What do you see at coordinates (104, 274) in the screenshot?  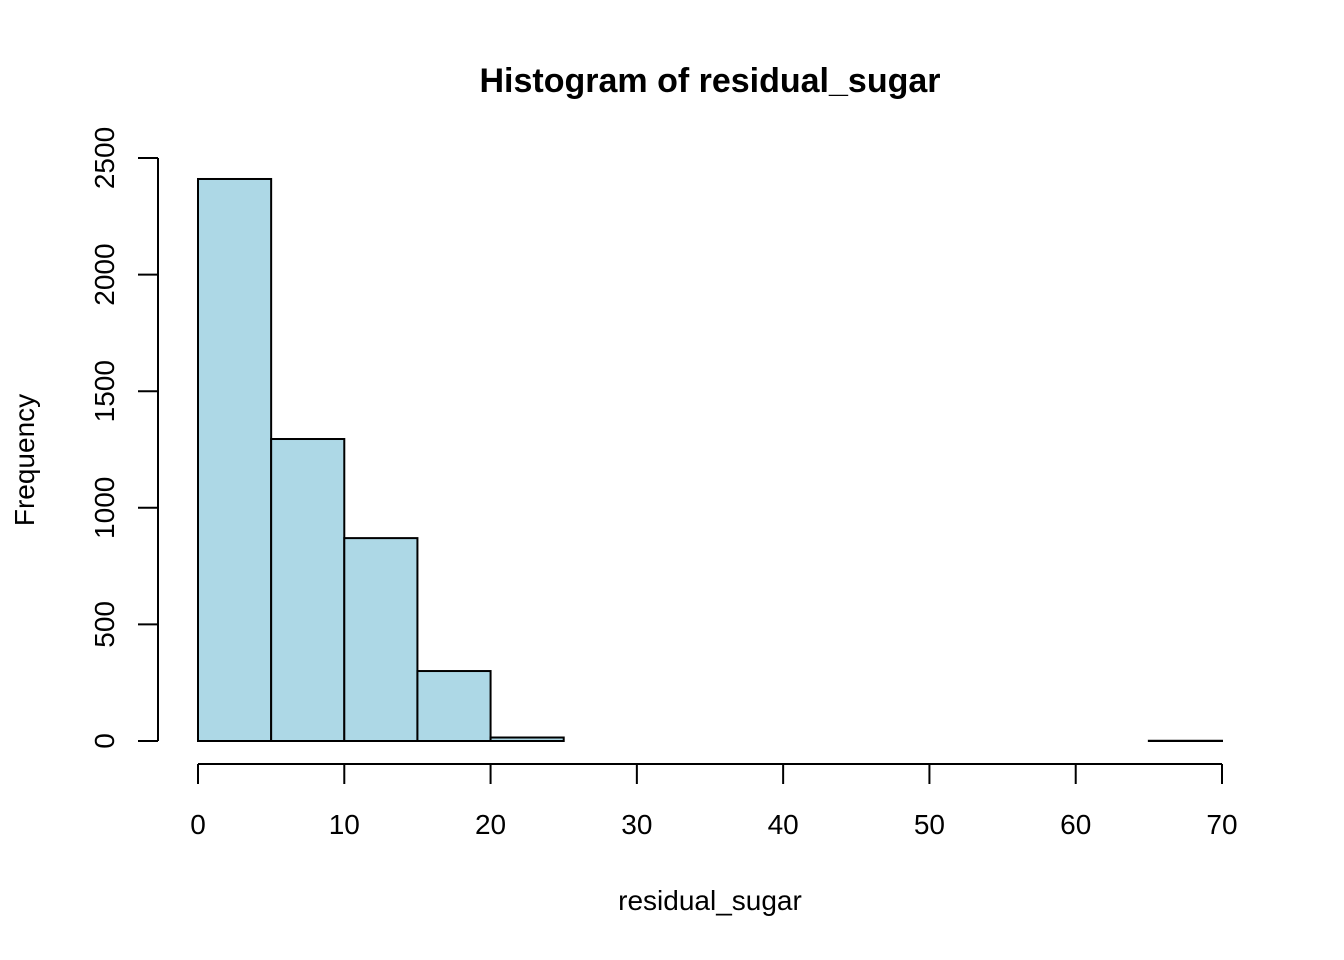 I see `y-tick-label: 2000` at bounding box center [104, 274].